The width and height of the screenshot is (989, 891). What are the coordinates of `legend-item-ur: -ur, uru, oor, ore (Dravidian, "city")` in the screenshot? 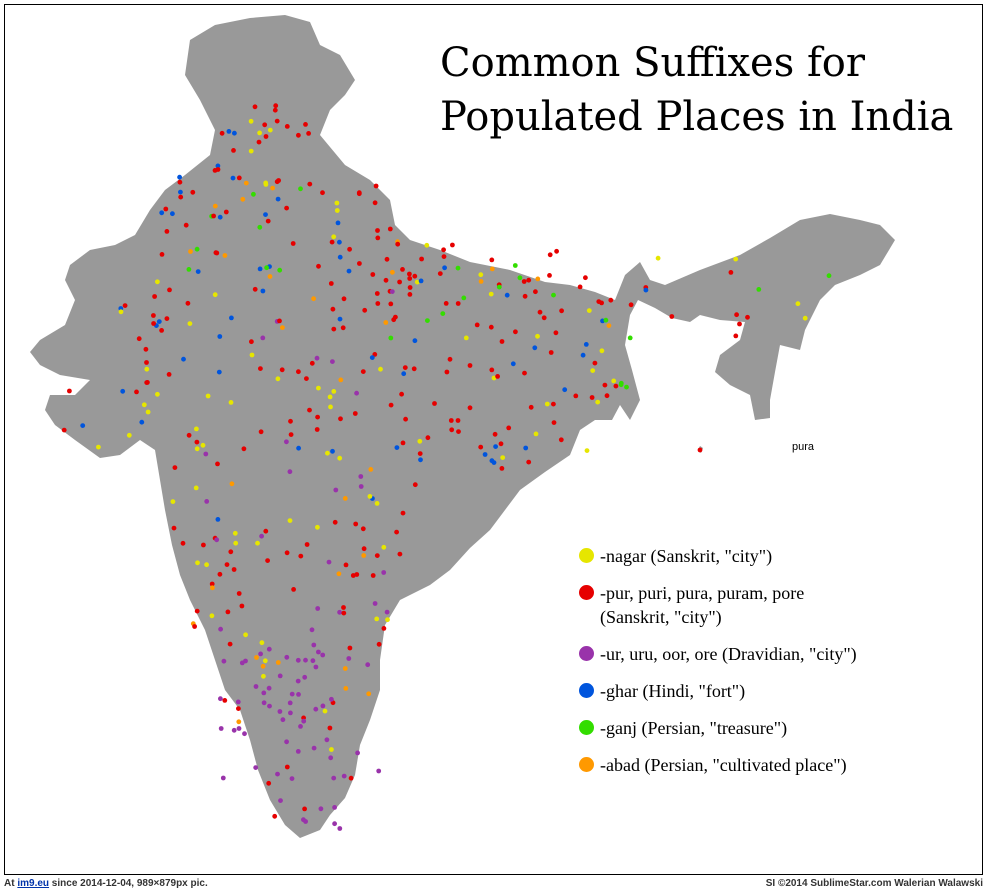 It's located at (766, 654).